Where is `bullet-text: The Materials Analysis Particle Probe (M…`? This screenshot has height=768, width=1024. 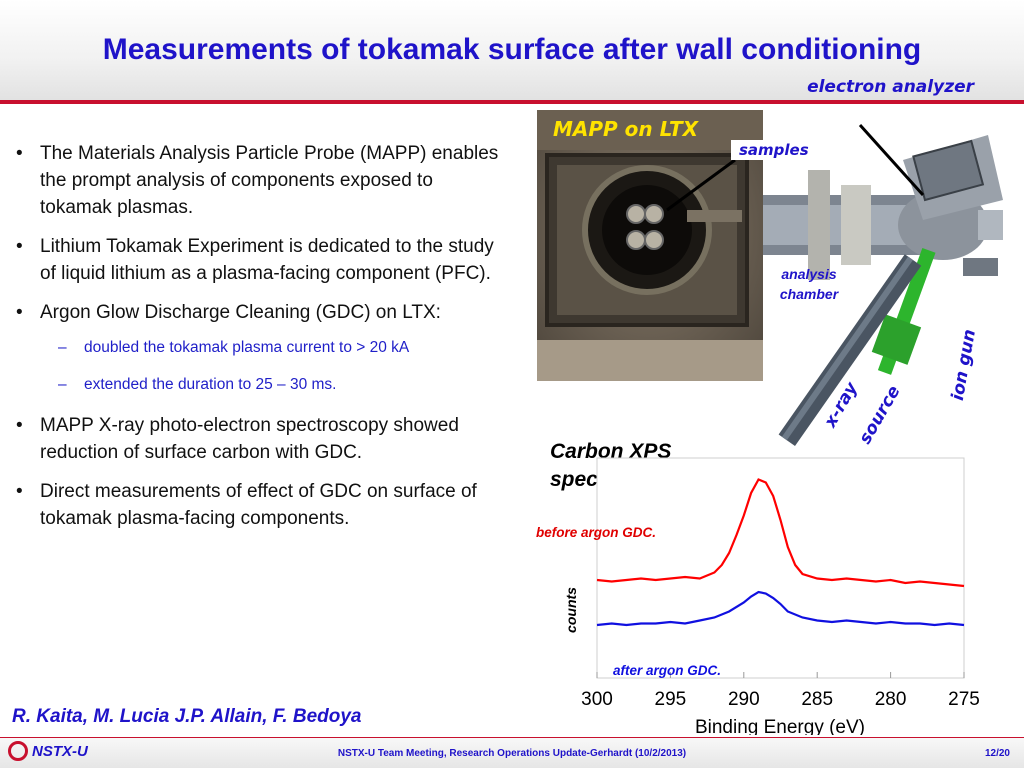
bullet-text: The Materials Analysis Particle Probe (M… is located at coordinates (269, 180).